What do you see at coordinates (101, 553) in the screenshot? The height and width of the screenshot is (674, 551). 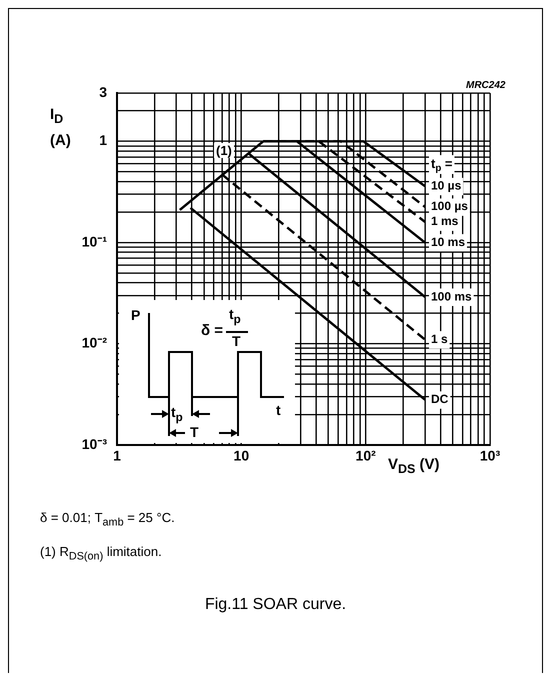 I see `text: (1) R$_{DS(on)}$ limitation.` at bounding box center [101, 553].